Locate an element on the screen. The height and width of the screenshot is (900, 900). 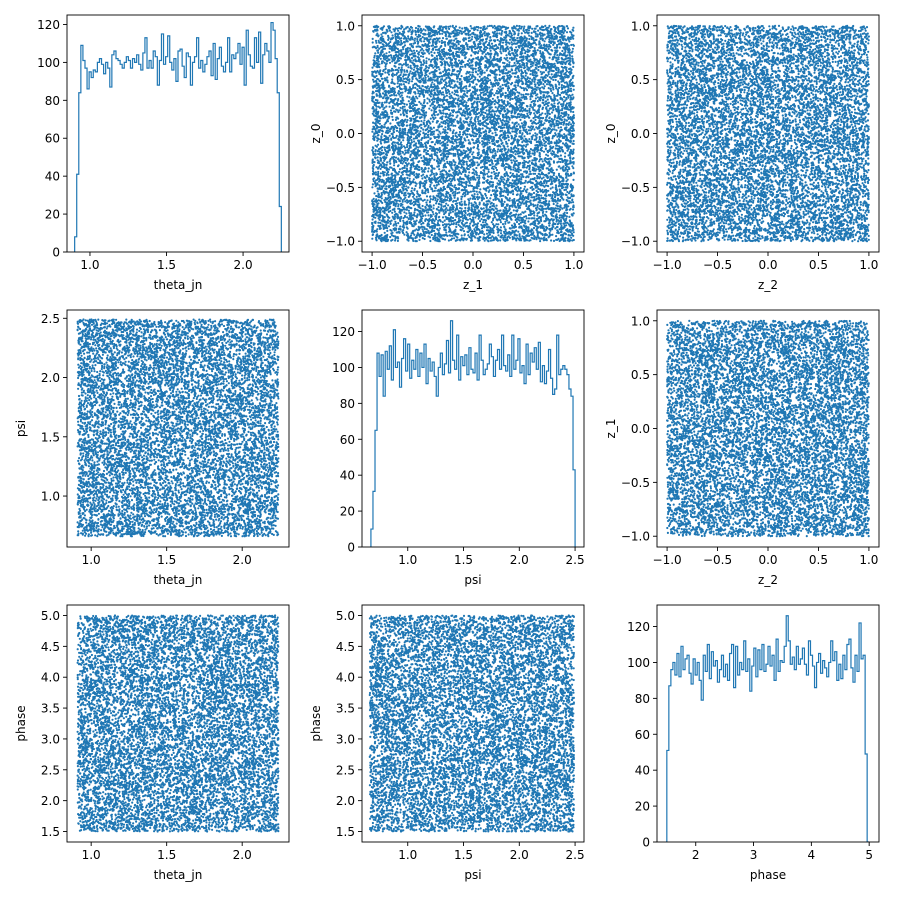
y-tick-label: 3.0 is located at coordinates (345, 739).